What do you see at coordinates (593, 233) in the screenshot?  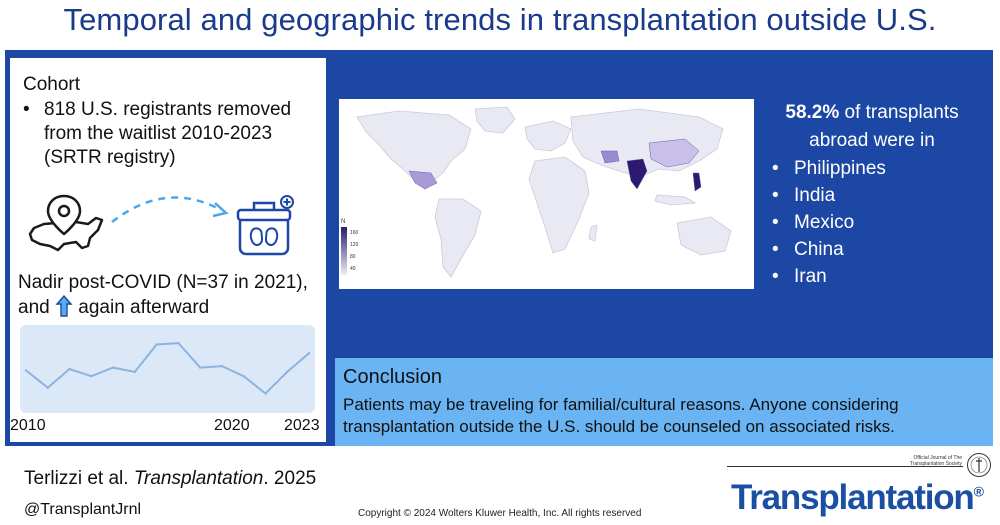 I see `map-madagascar` at bounding box center [593, 233].